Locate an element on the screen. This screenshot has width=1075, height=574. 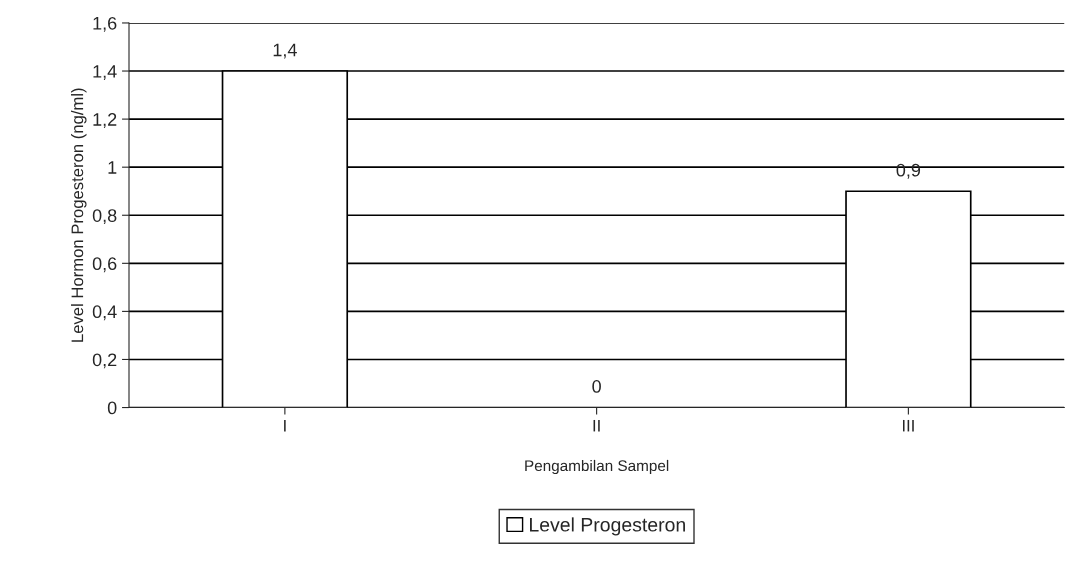
y-tick-label: 0,4 is located at coordinates (104, 313).